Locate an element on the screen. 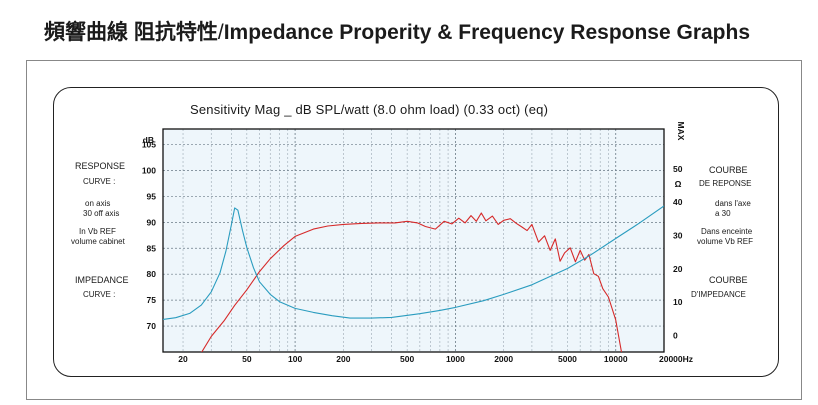  x-tick-label: 2000 is located at coordinates (503, 359).